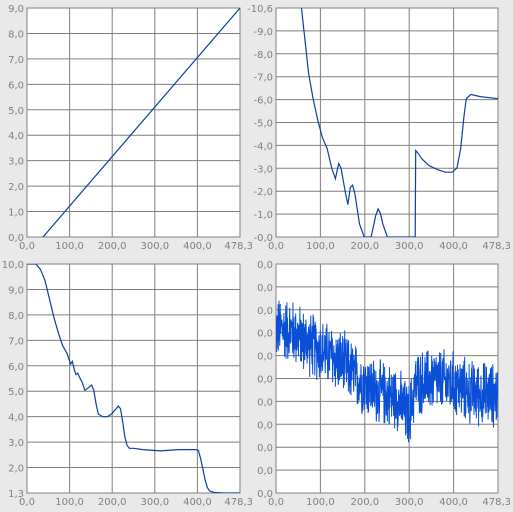 The height and width of the screenshot is (512, 513). Describe the element at coordinates (16, 494) in the screenshot. I see `y-tick-label: 1,3` at that location.